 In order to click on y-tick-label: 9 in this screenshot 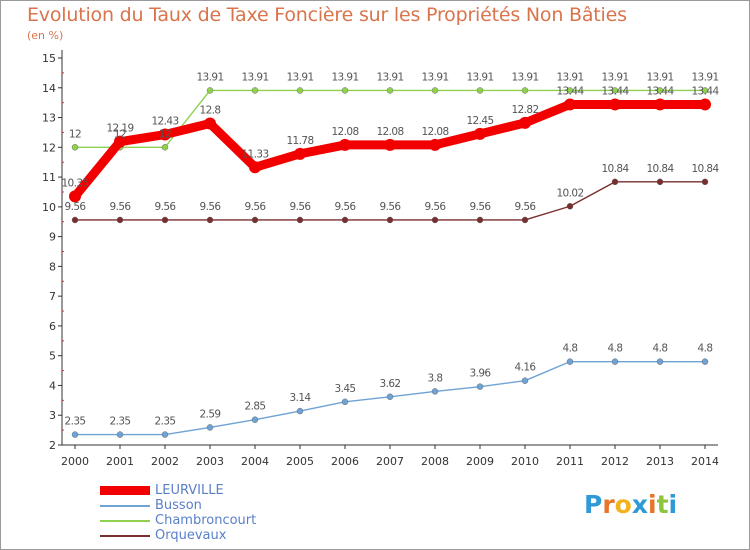, I will do `click(52, 237)`.